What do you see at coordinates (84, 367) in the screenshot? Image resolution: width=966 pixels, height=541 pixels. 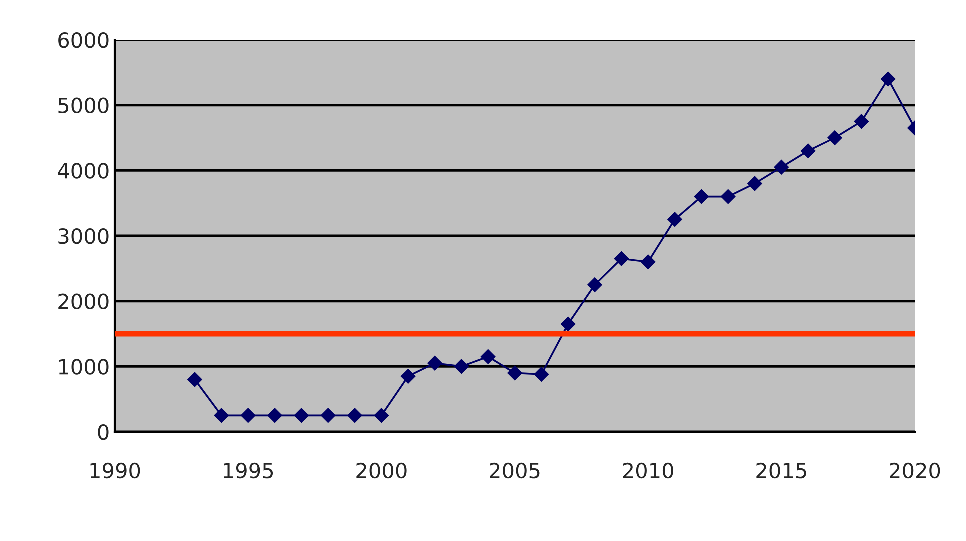 I see `y-tick-label: 1000` at bounding box center [84, 367].